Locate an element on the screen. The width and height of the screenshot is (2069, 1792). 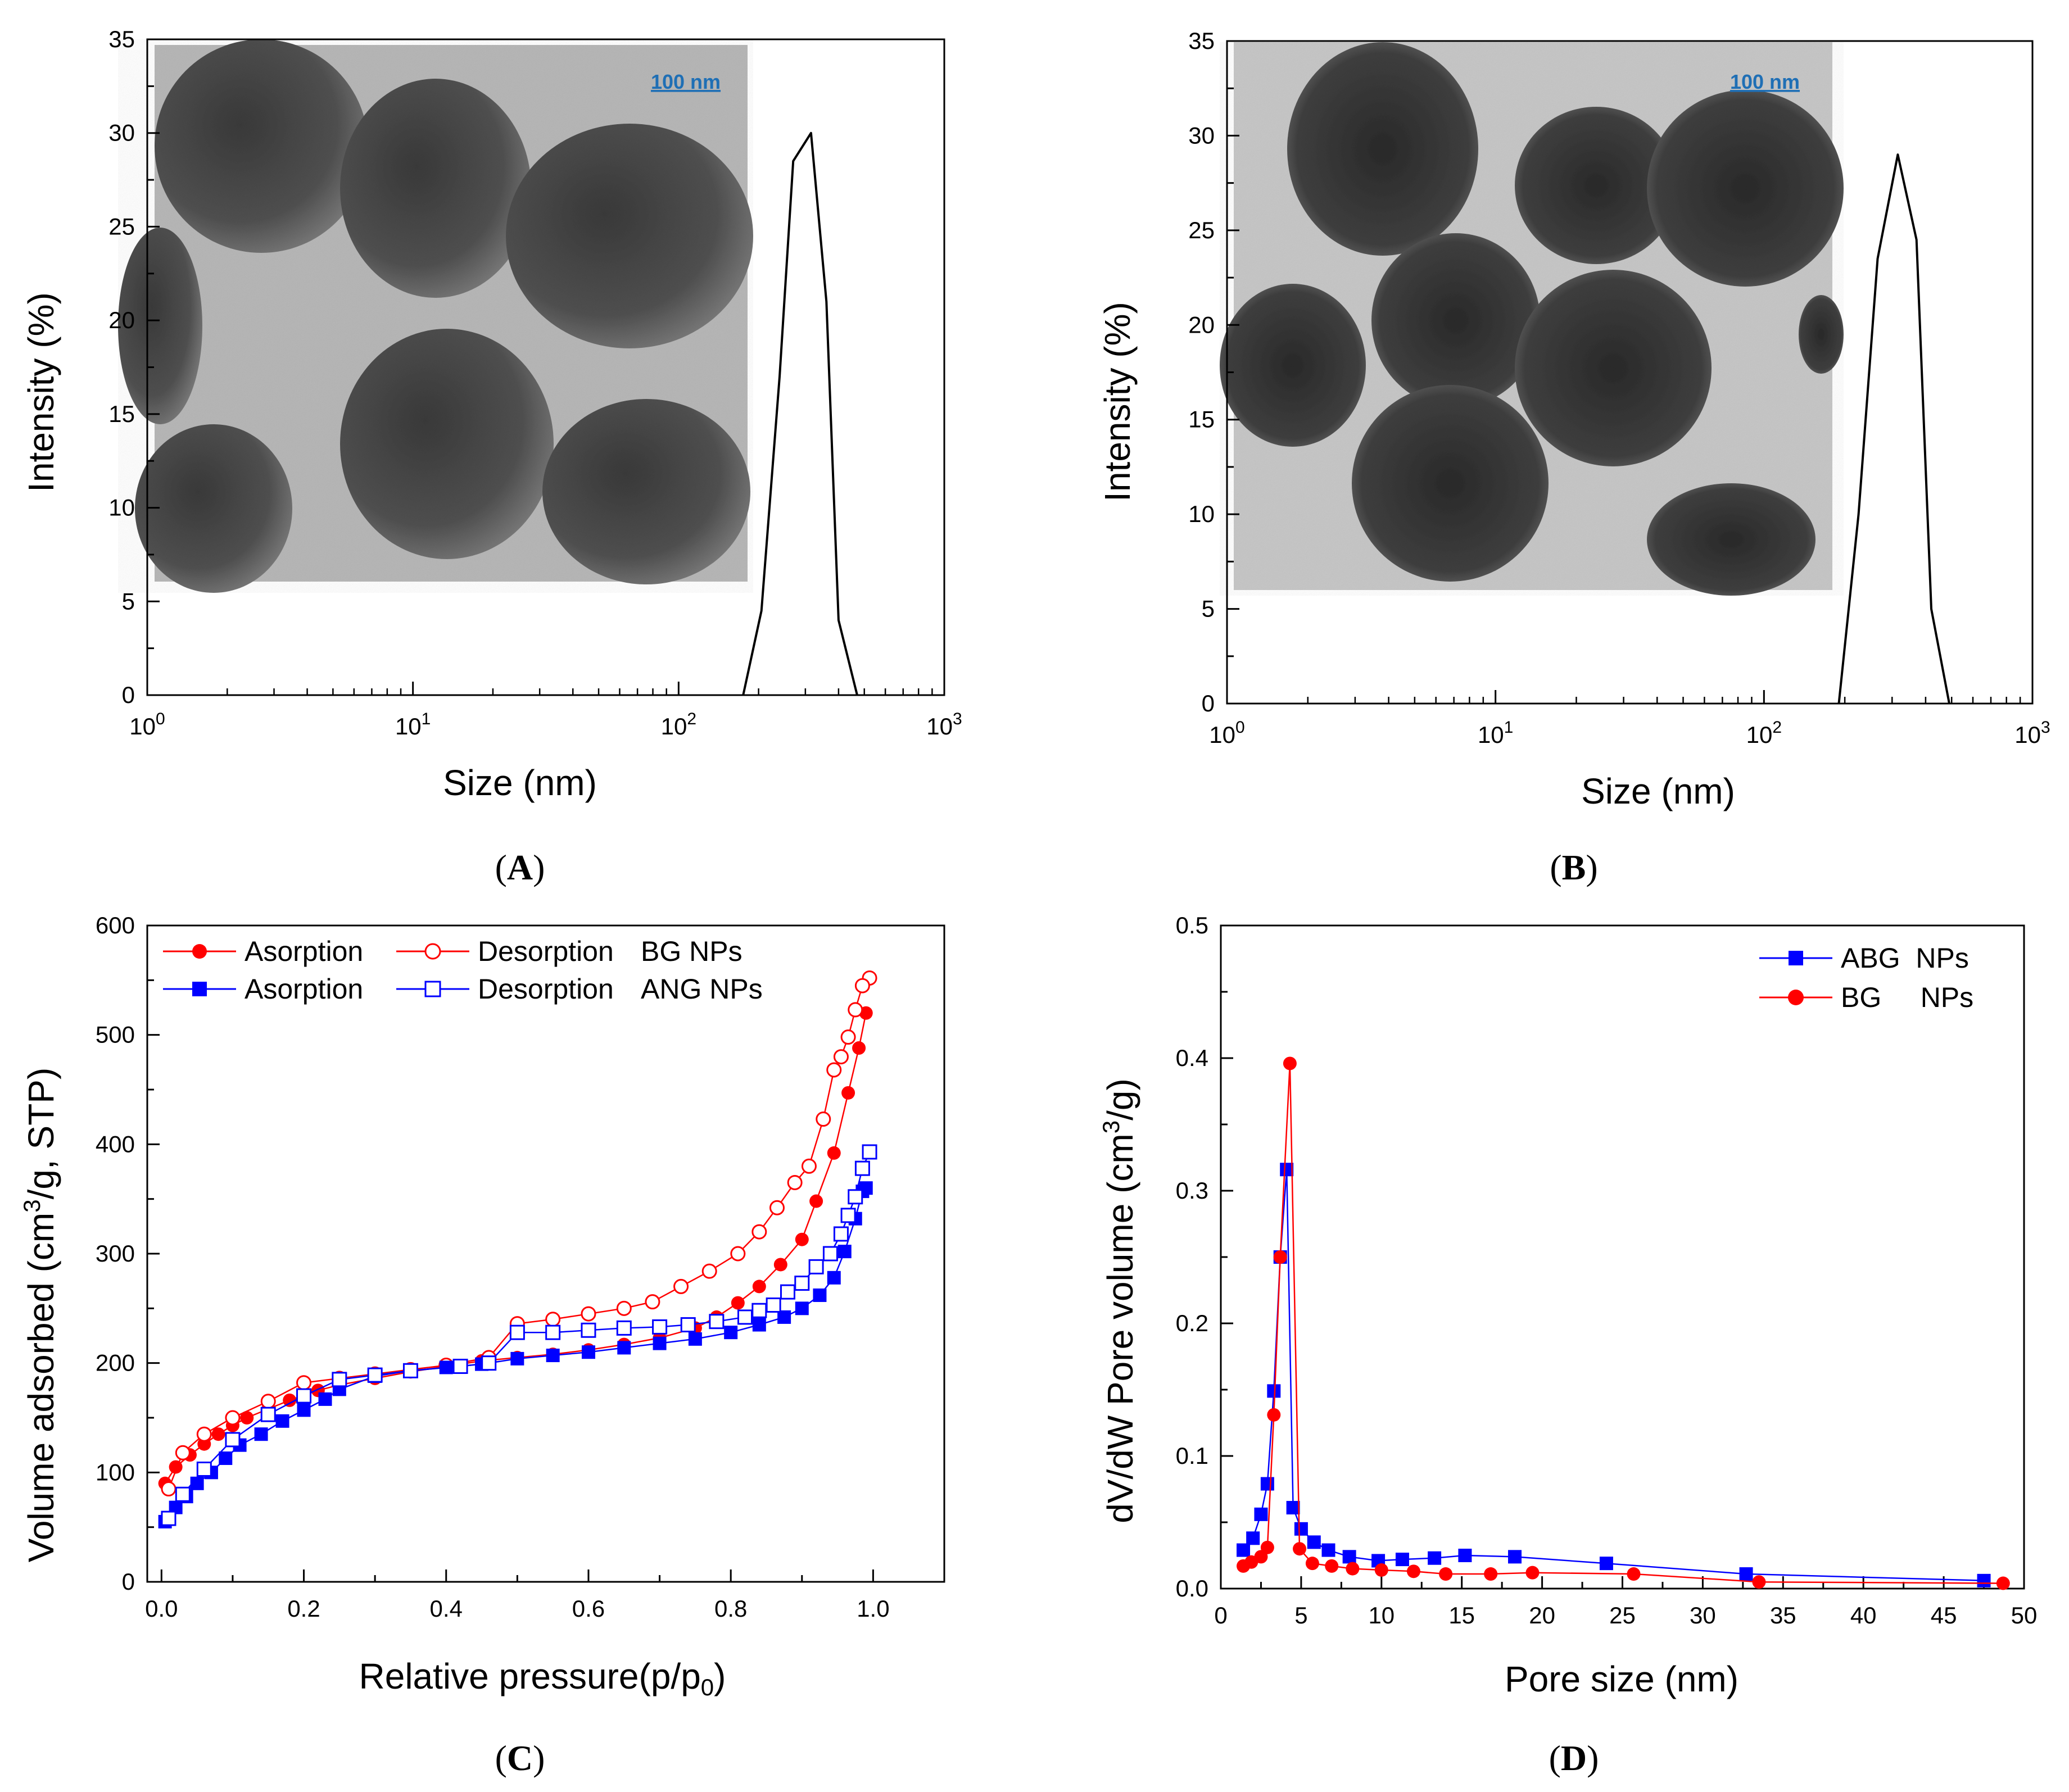
panel-d-ytick-label: 0.2 is located at coordinates (1192, 1323).